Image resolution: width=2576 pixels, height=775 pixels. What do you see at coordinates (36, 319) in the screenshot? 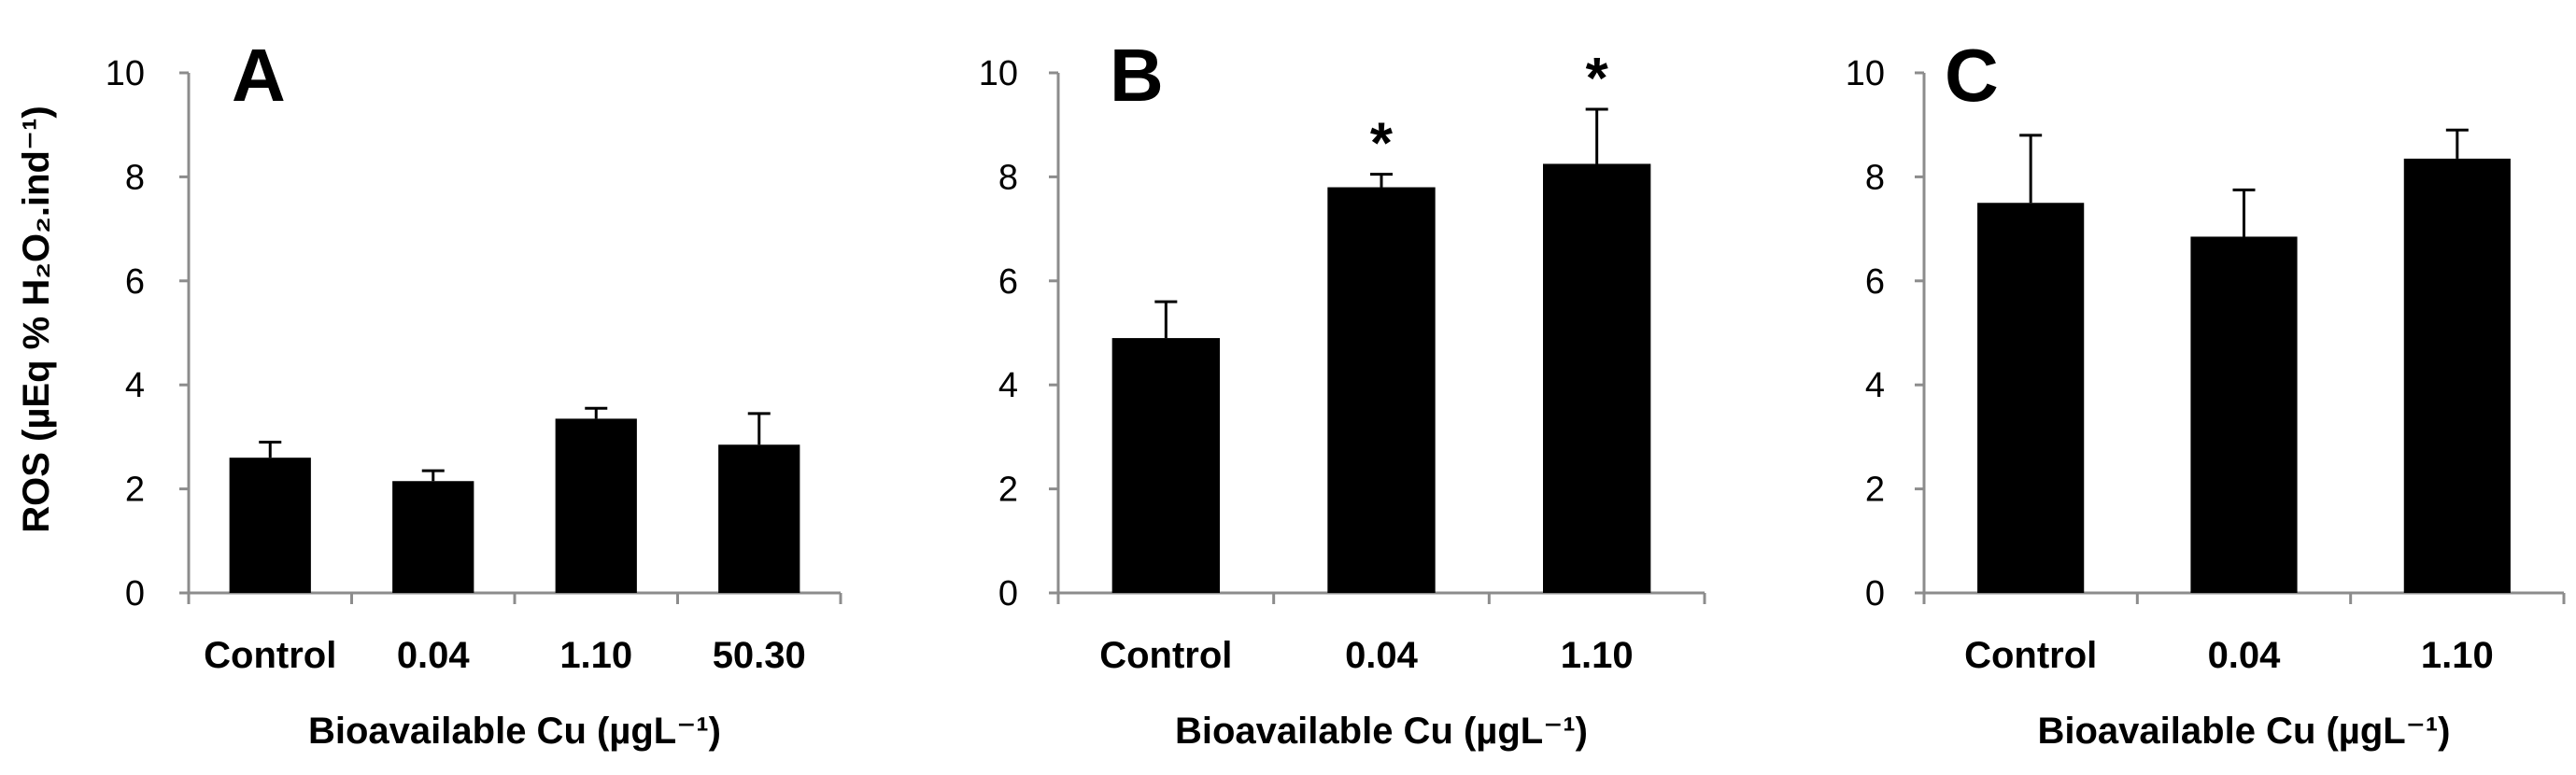
I see `y-axis-title: ROS (µEq % H₂O₂.ind⁻¹)` at bounding box center [36, 319].